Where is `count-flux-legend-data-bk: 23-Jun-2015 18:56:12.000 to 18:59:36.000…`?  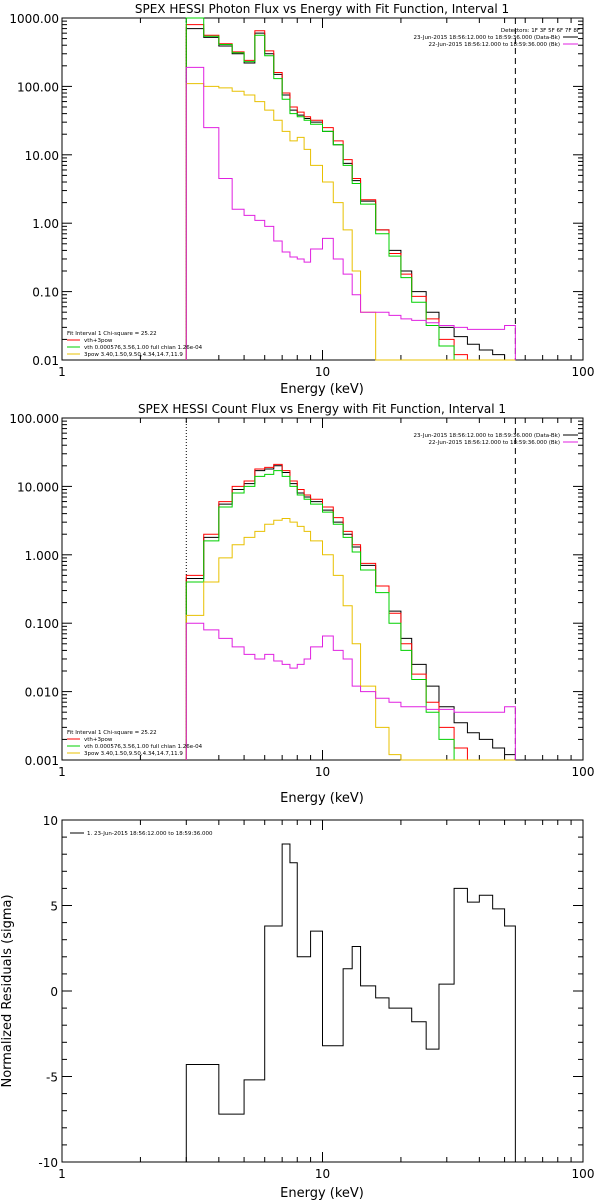 count-flux-legend-data-bk: 23-Jun-2015 18:56:12.000 to 18:59:36.000… is located at coordinates (487, 436).